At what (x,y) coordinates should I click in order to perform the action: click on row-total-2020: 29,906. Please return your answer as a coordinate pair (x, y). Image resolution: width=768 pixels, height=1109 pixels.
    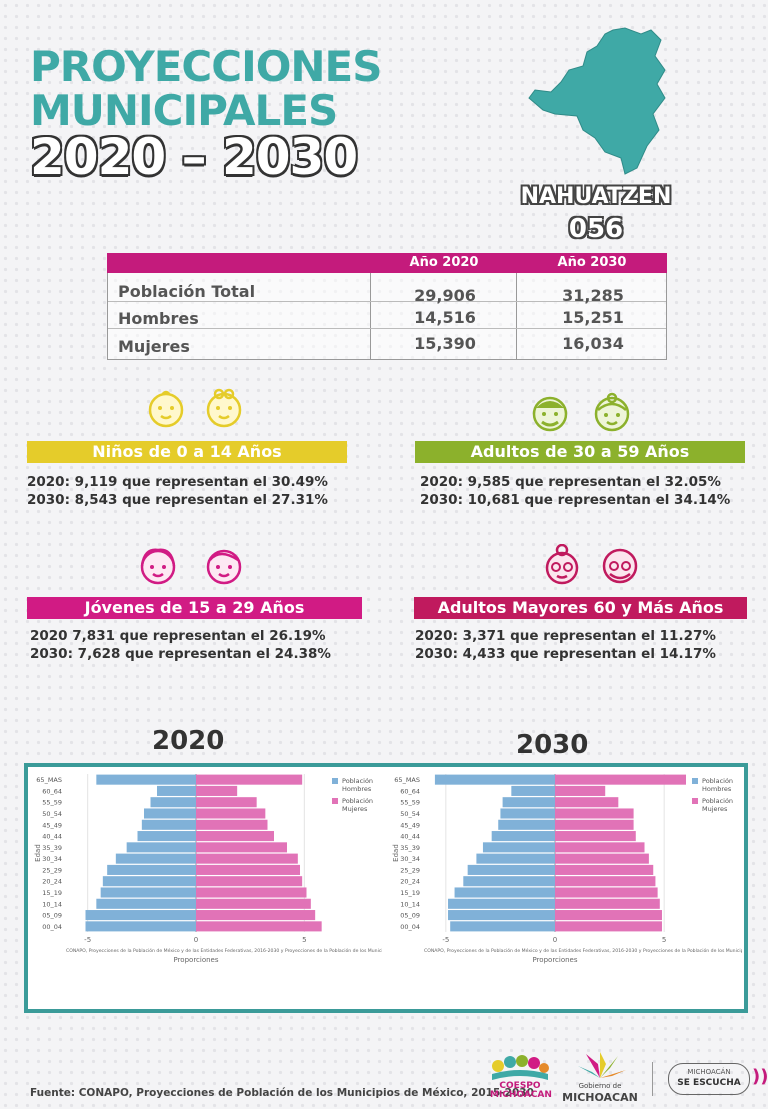
    Looking at the image, I should click on (445, 295).